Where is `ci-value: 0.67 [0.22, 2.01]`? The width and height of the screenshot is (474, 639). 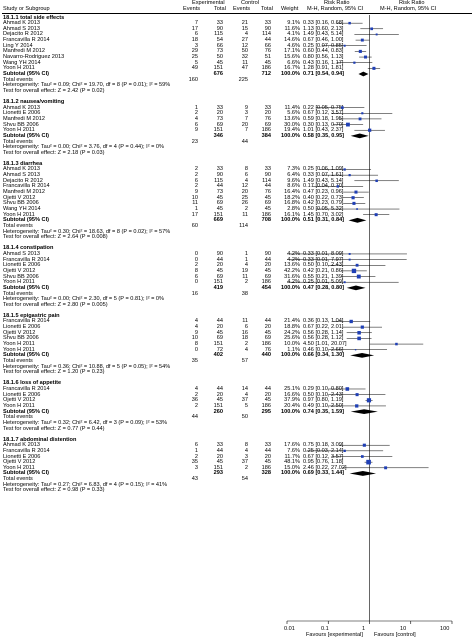
ci-value: 0.67 [0.22, 2.01] is located at coordinates (323, 327).